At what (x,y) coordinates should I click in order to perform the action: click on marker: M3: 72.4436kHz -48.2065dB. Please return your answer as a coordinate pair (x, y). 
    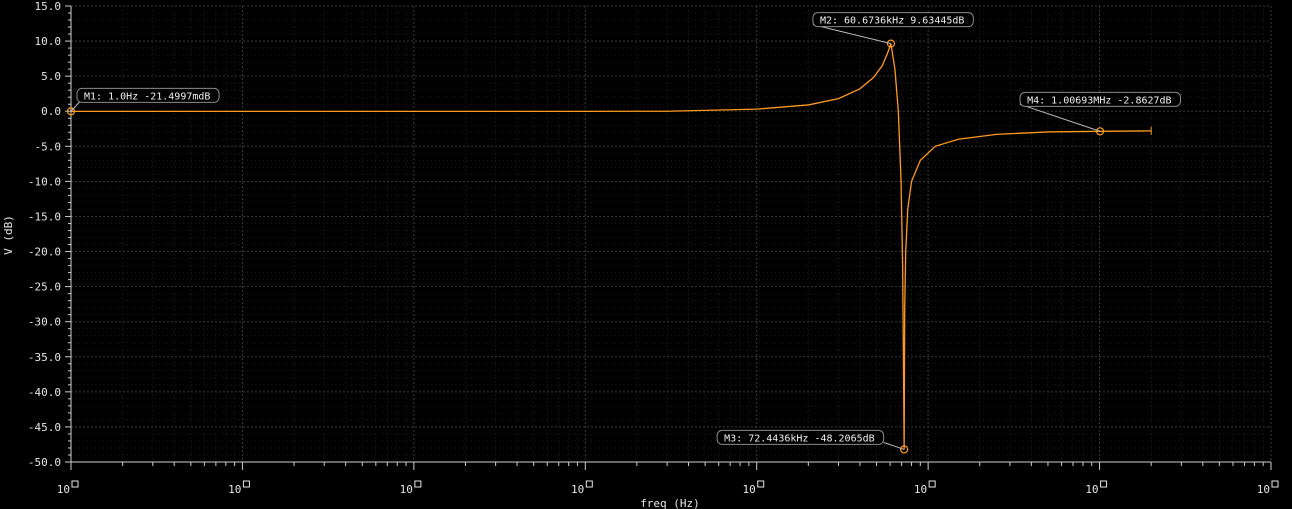
    Looking at the image, I should click on (812, 441).